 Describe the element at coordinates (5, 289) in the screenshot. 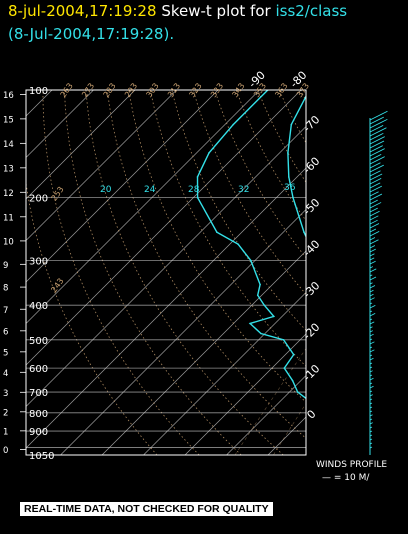

I see `km-tick-label: 8` at that location.